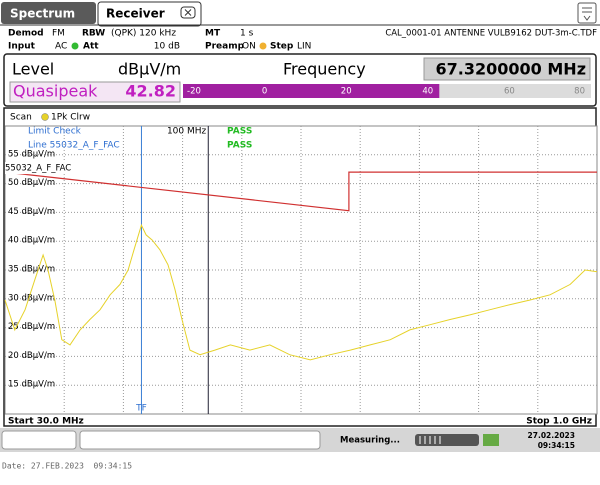 This screenshot has width=600, height=485. What do you see at coordinates (61, 47) in the screenshot?
I see `setting-value: AC` at bounding box center [61, 47].